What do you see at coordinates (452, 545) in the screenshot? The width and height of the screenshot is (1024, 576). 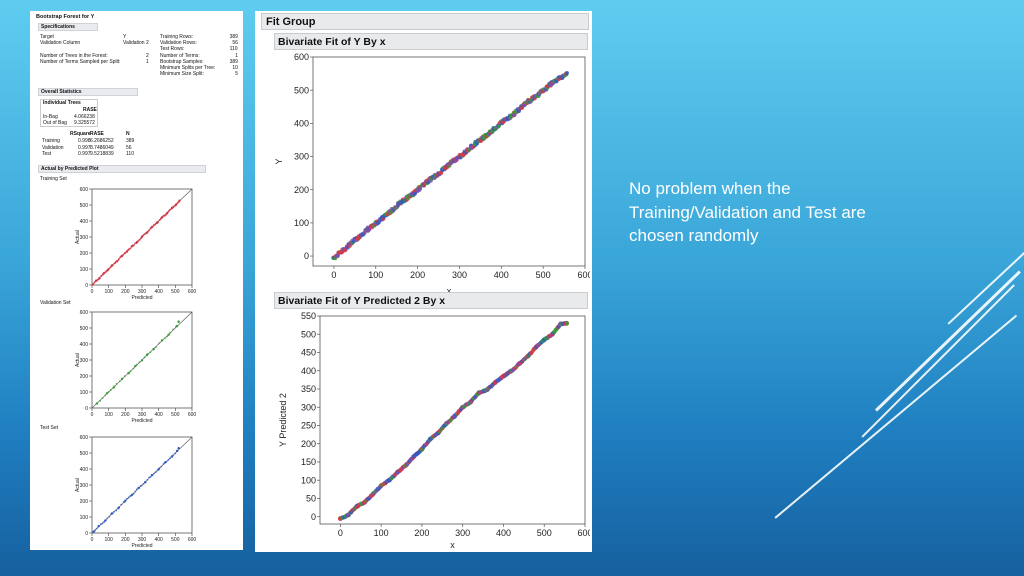 I see `x-axis-label: x` at bounding box center [452, 545].